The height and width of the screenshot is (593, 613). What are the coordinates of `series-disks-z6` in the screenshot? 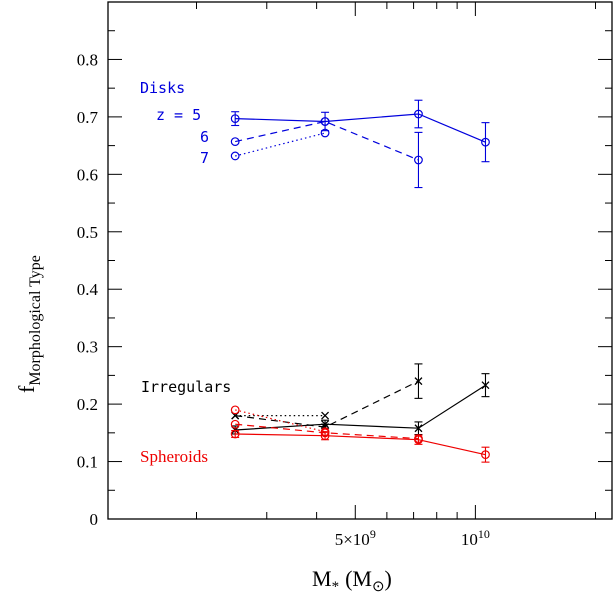 It's located at (326, 153).